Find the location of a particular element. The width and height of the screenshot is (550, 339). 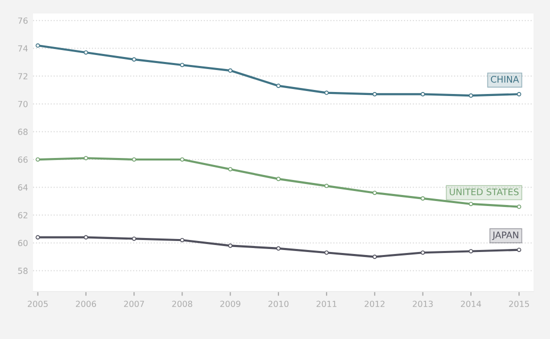

y-tick-label: 70 is located at coordinates (23, 104).